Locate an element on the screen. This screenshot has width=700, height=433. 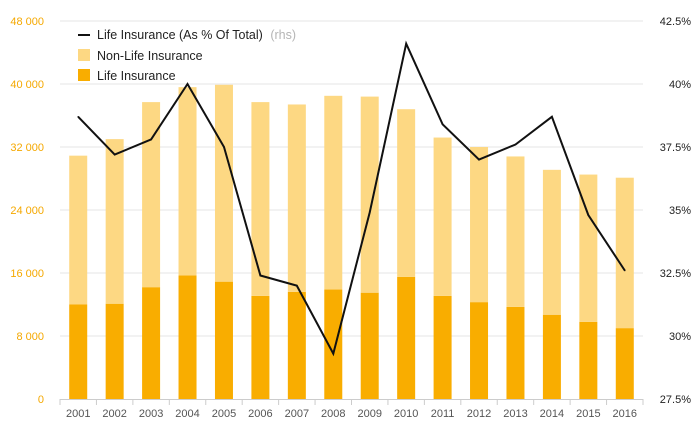
bar-nonlife-2010 is located at coordinates (406, 193).